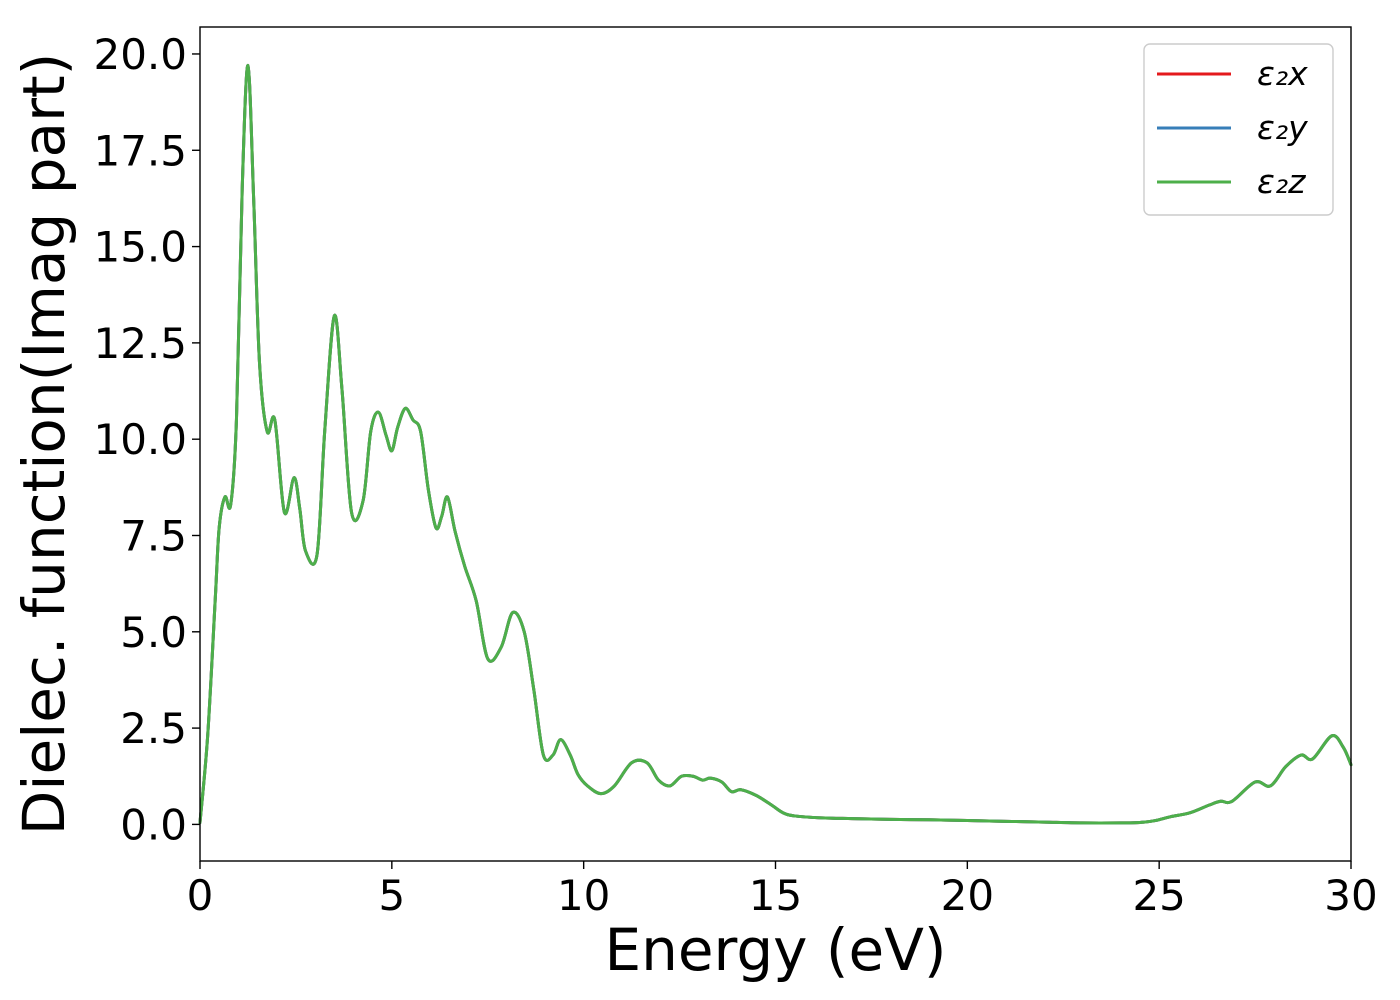 The image size is (1400, 1000). Describe the element at coordinates (153, 535) in the screenshot. I see `y-tick-label: 7.5` at that location.